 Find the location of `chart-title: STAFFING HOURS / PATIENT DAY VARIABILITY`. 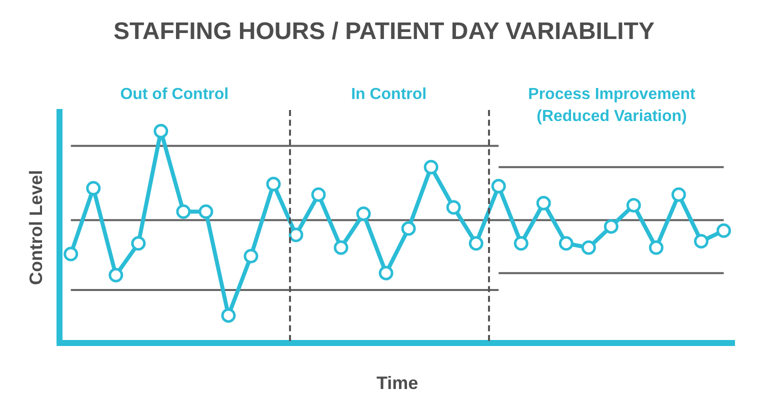

chart-title: STAFFING HOURS / PATIENT DAY VARIABILITY is located at coordinates (384, 32).